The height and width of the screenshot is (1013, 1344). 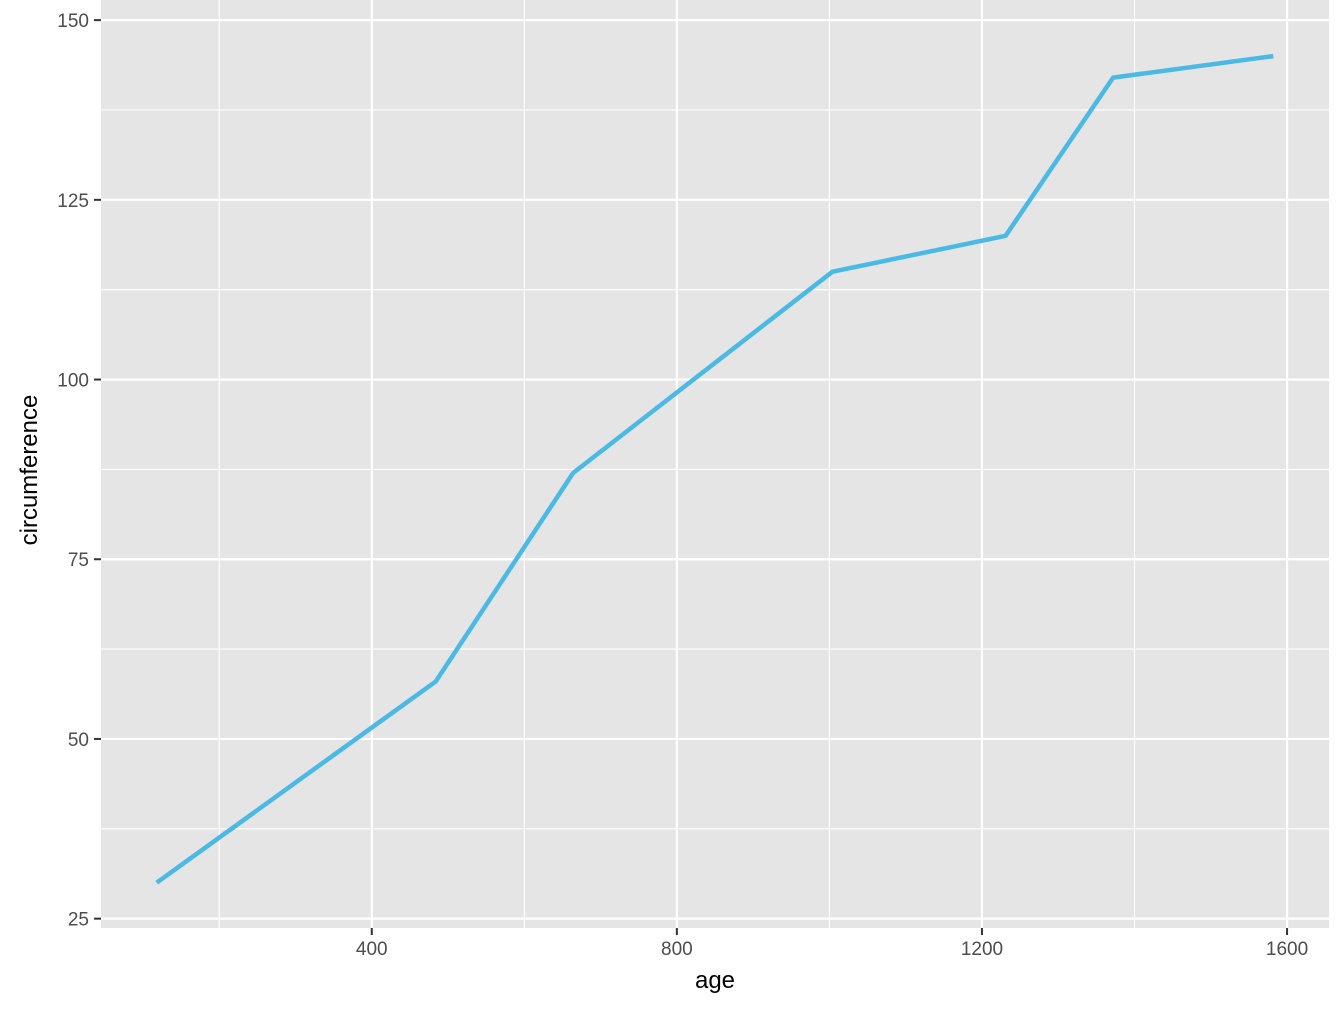 I want to click on x-tick-label: 800, so click(x=677, y=949).